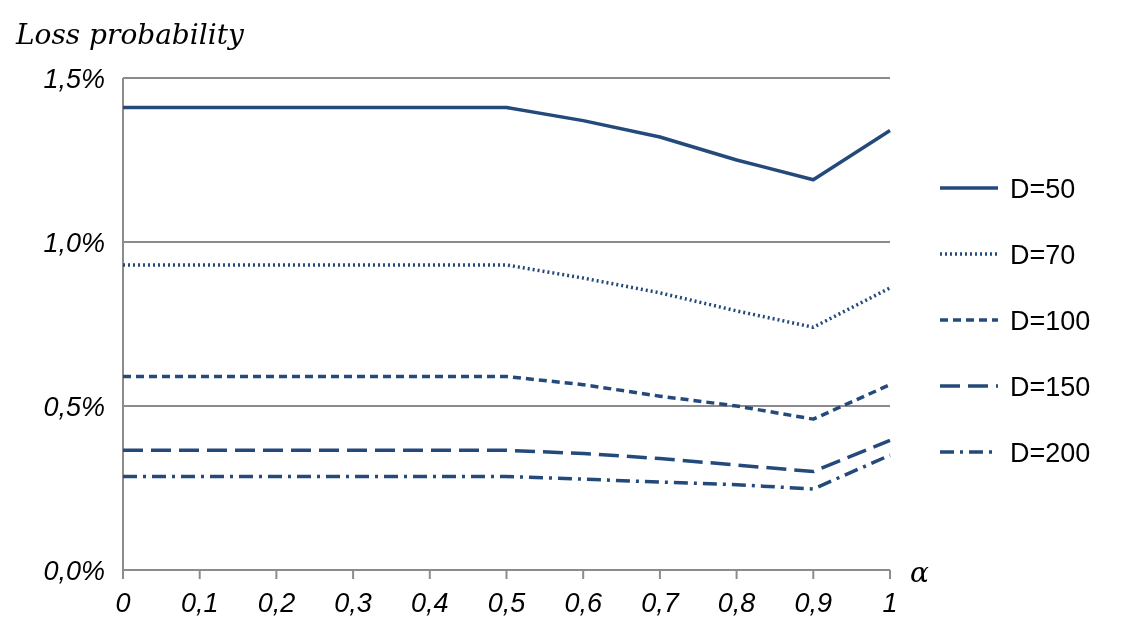  Describe the element at coordinates (1043, 189) in the screenshot. I see `legend-label: D=50` at that location.